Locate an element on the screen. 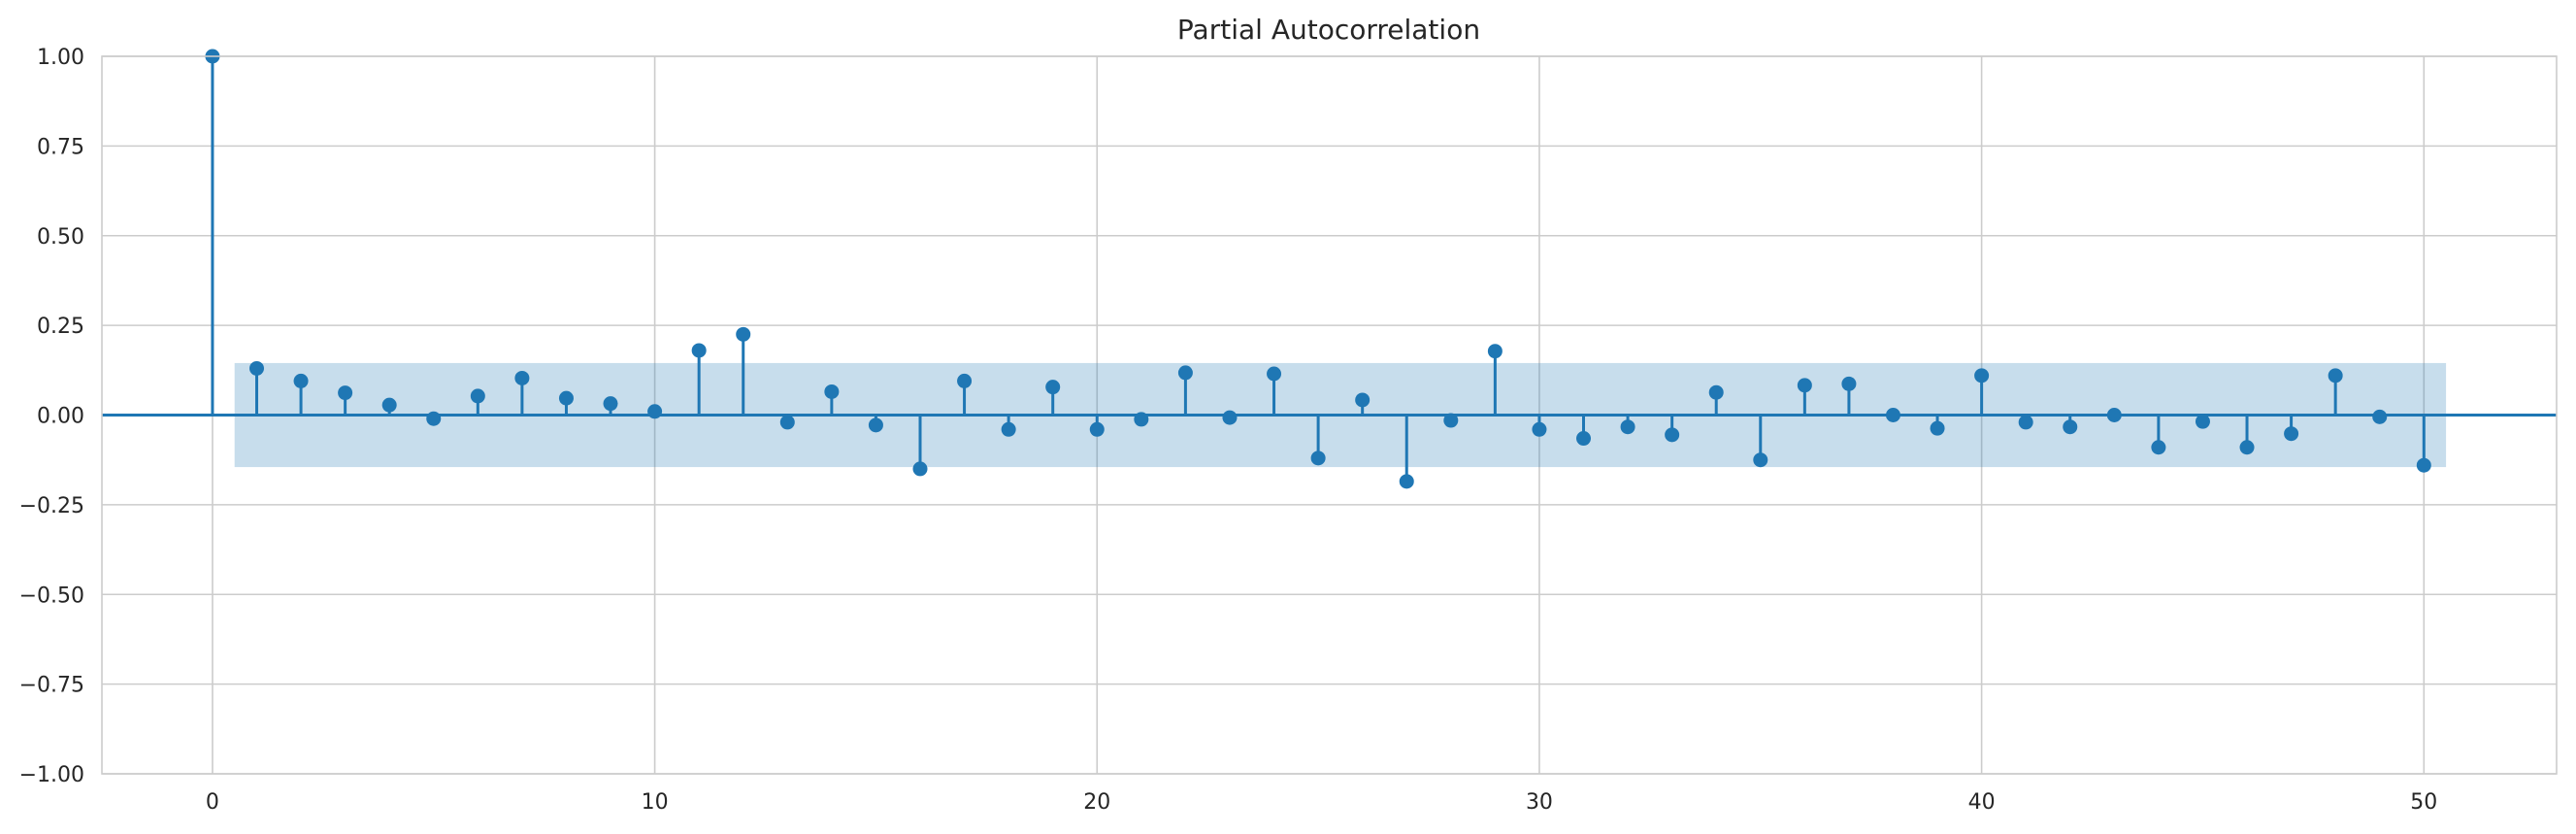 This screenshot has height=834, width=2576. y-tick-label: −0.25 is located at coordinates (51, 506).